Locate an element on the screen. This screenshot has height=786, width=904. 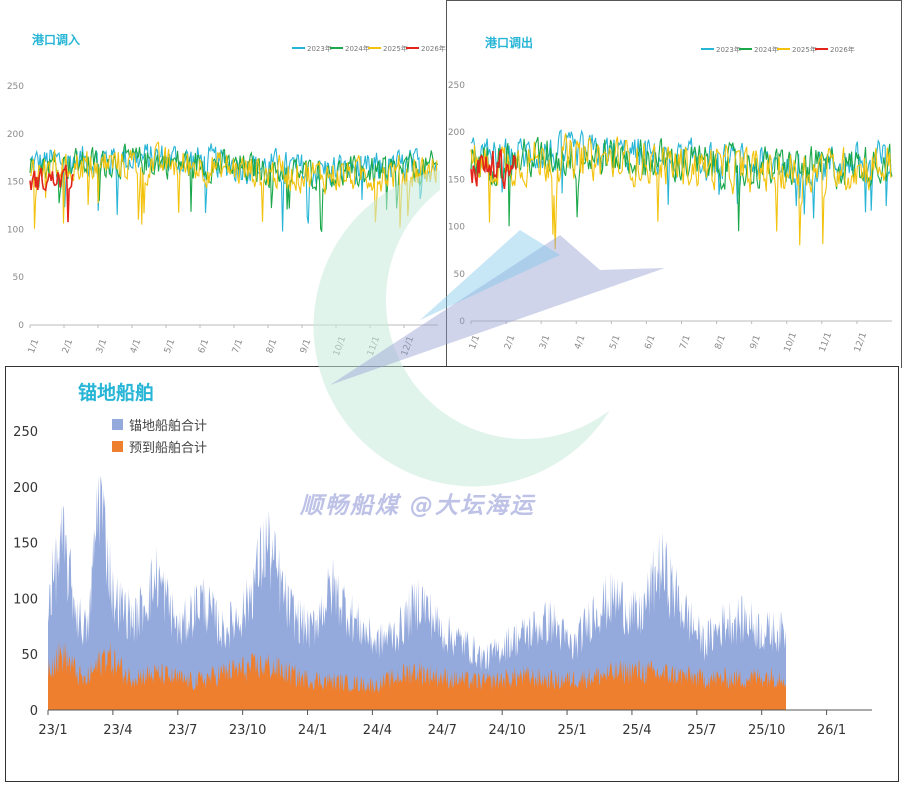
chart-title: 港口调出 is located at coordinates (509, 42).